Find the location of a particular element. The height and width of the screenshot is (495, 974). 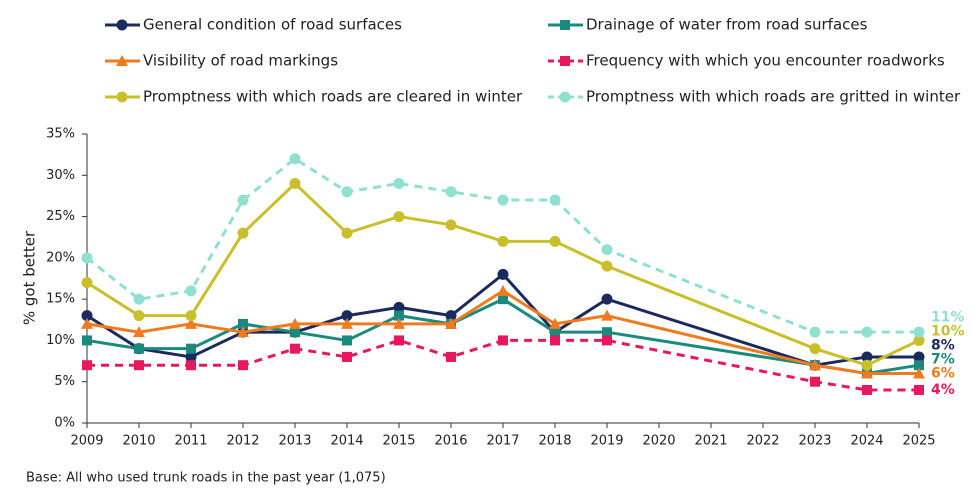

y-tick-label: 30% is located at coordinates (60, 175).